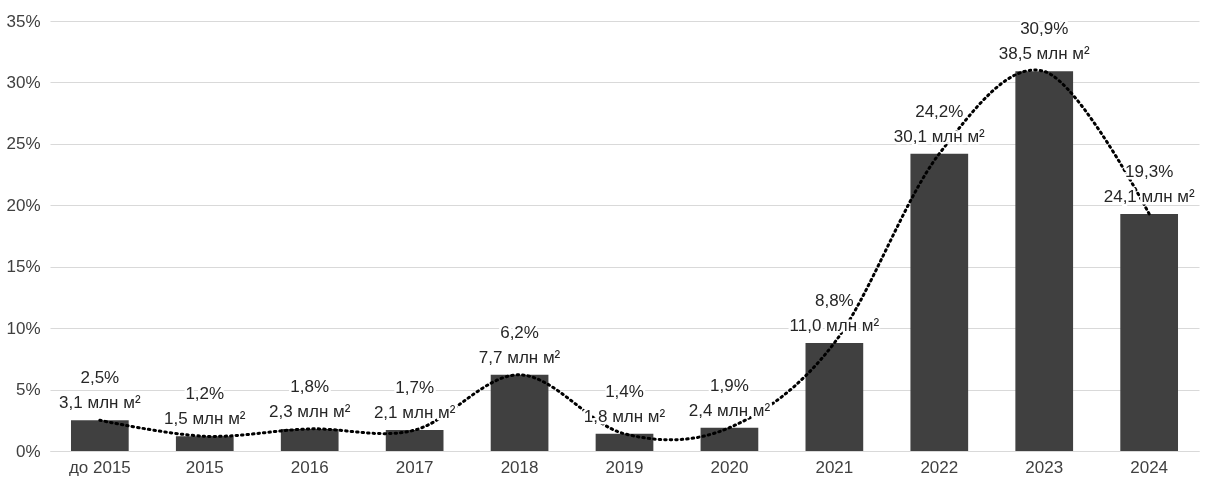 The height and width of the screenshot is (480, 1229). What do you see at coordinates (309, 467) in the screenshot?
I see `x-tick-label: 2016` at bounding box center [309, 467].